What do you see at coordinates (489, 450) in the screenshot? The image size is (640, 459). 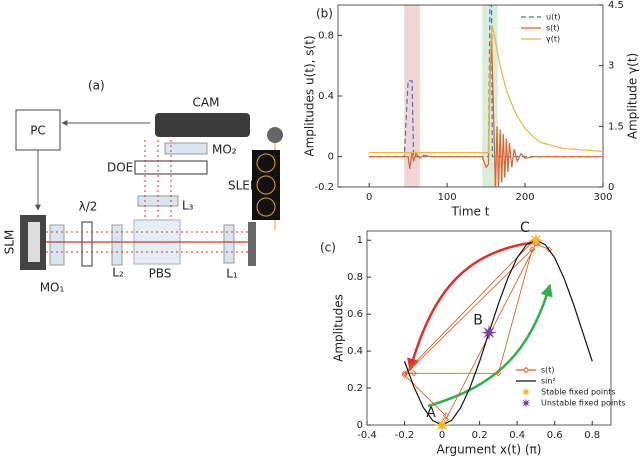 I see `x-axis-label: Argument x(t) (π)` at bounding box center [489, 450].